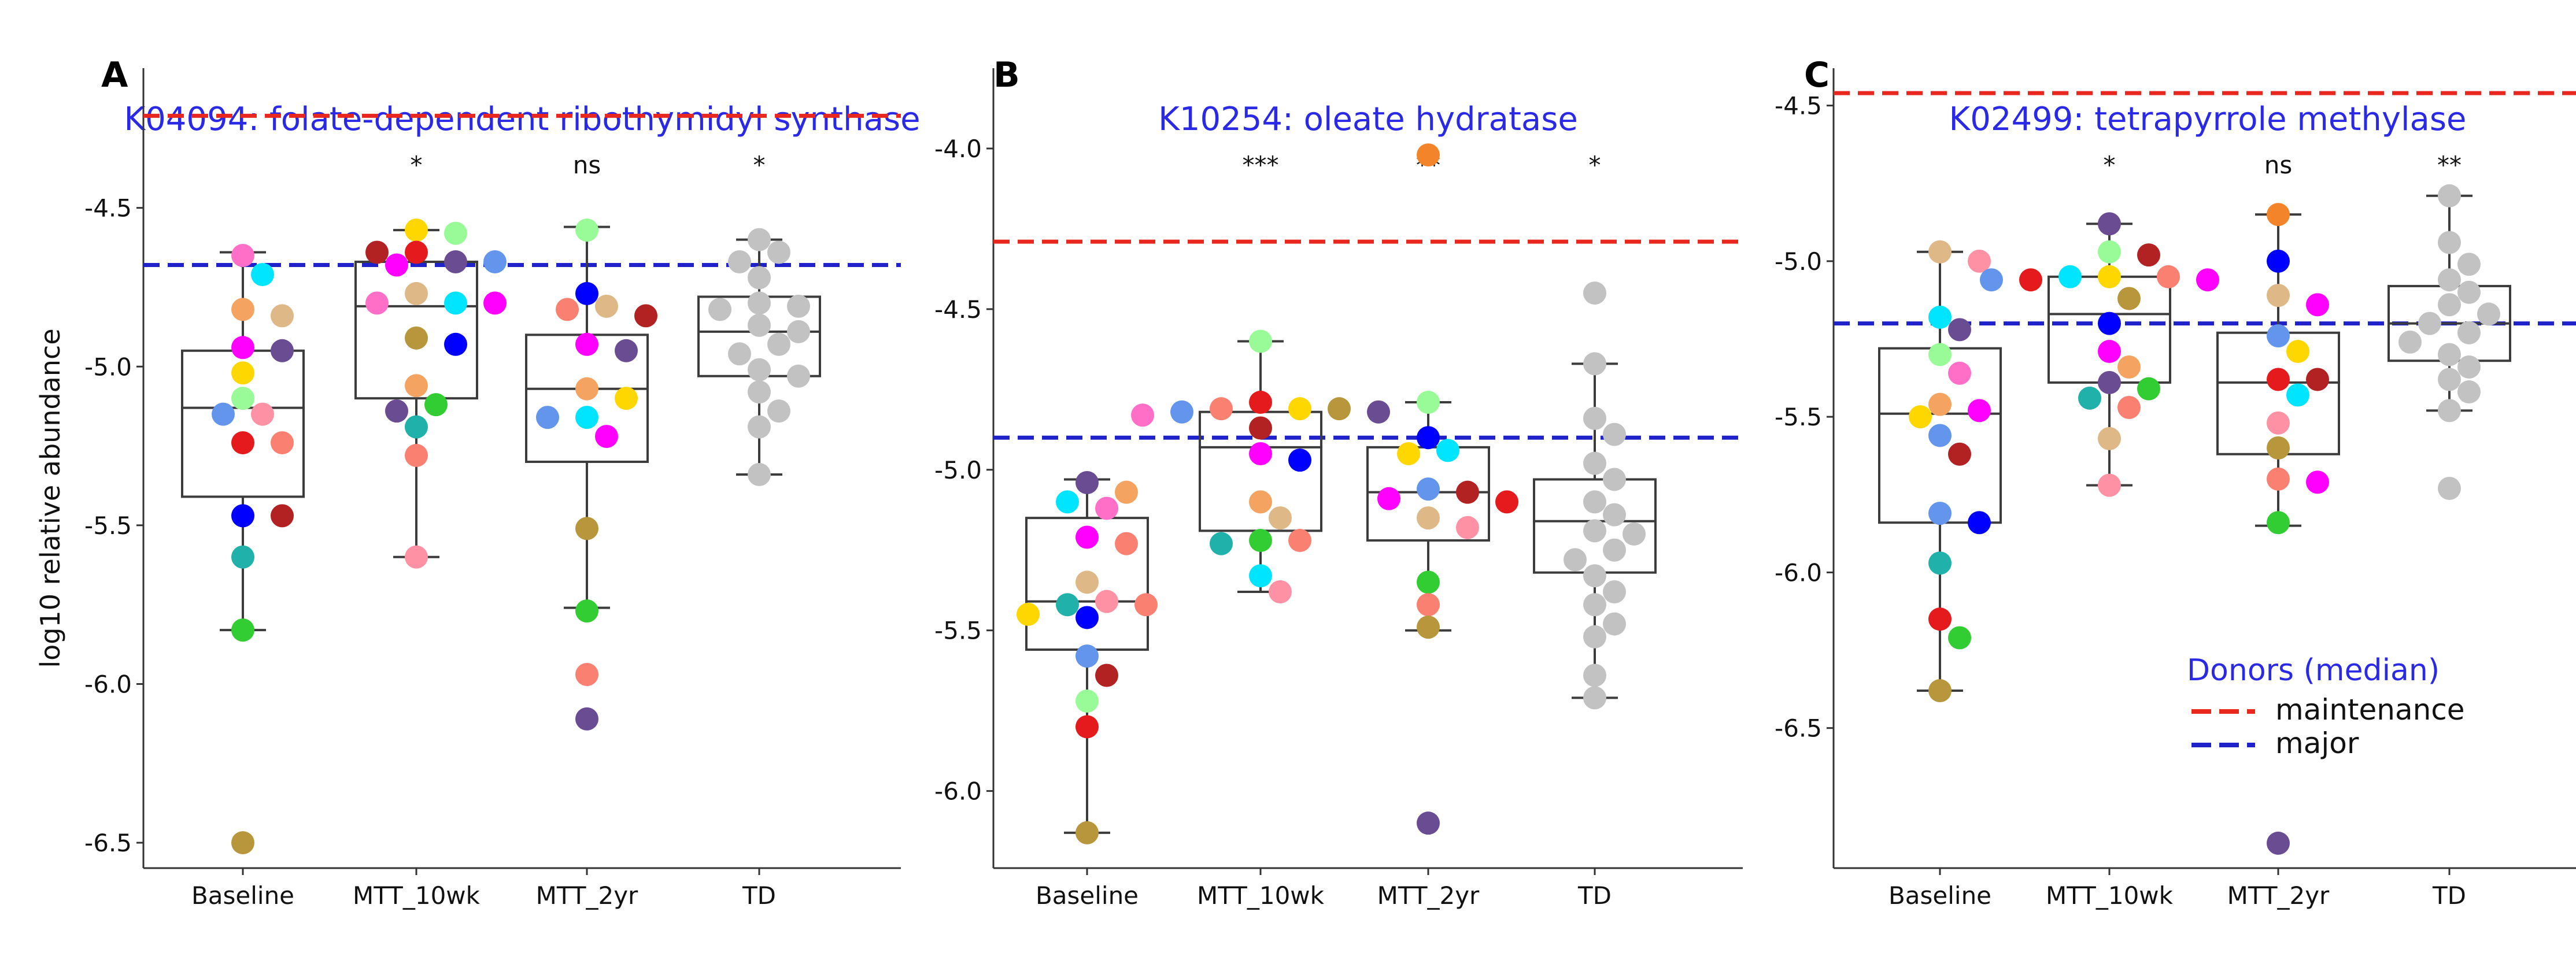 This screenshot has width=2576, height=960. What do you see at coordinates (1428, 896) in the screenshot?
I see `x-tick-label: MTT_2yr` at bounding box center [1428, 896].